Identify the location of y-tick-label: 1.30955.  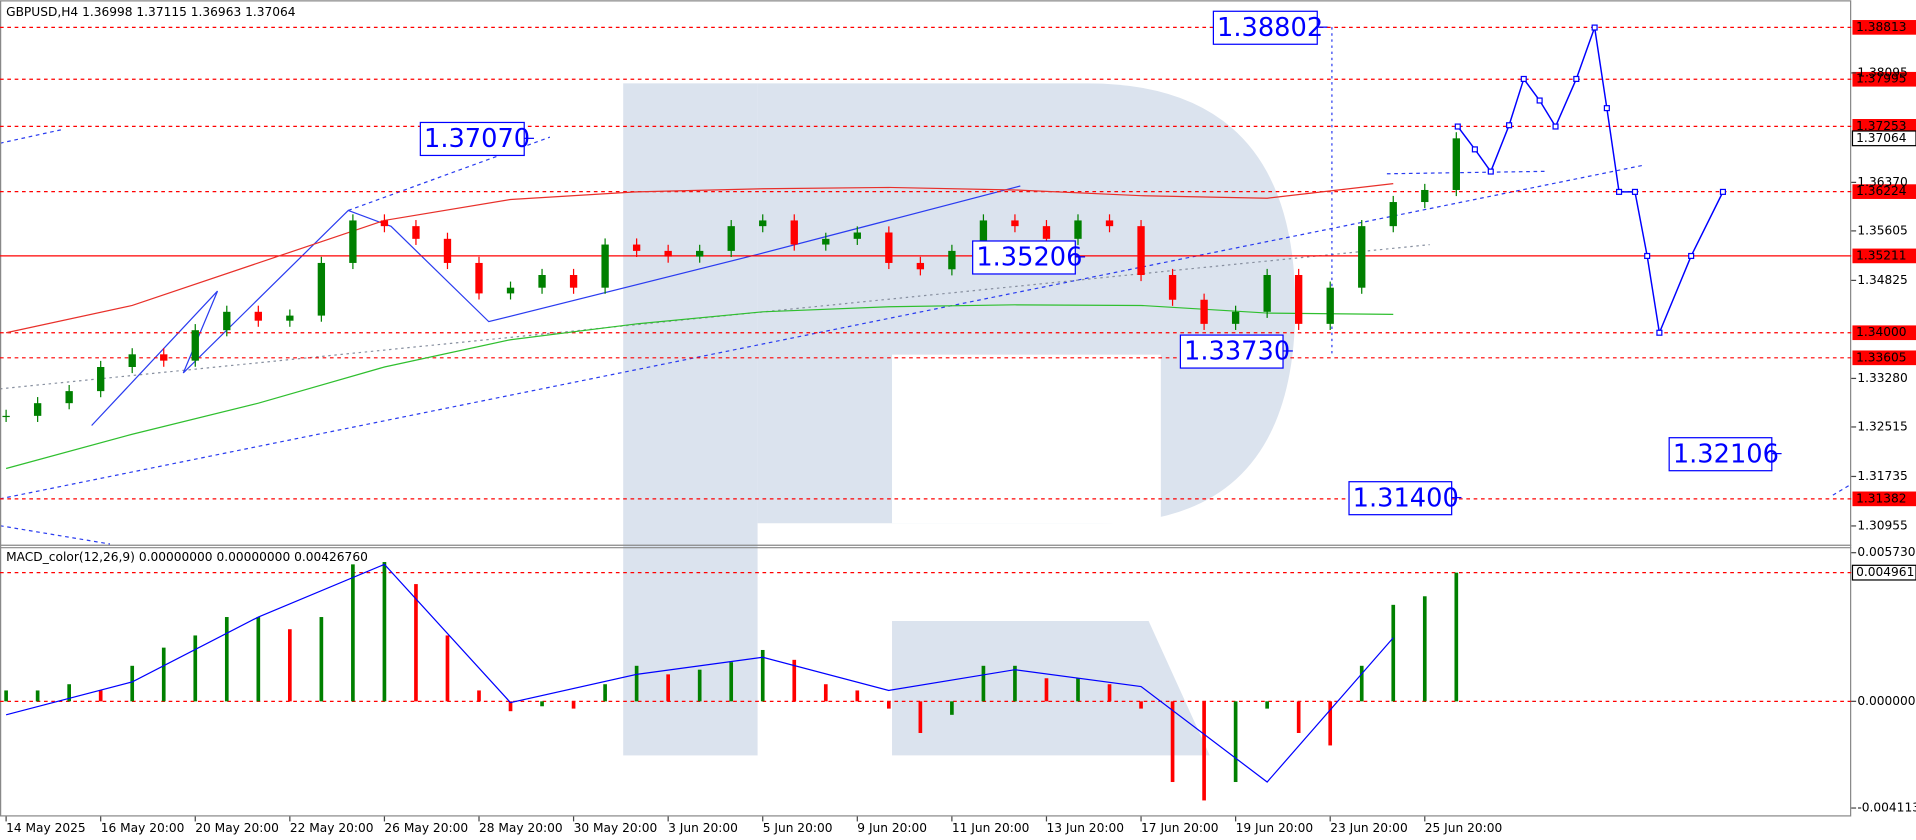
(1882, 525).